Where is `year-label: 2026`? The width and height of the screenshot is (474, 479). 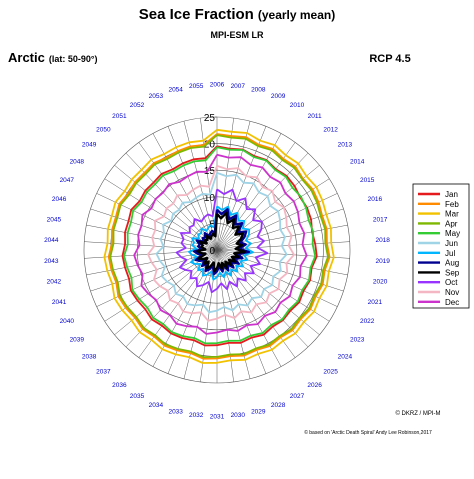 year-label: 2026 is located at coordinates (314, 385).